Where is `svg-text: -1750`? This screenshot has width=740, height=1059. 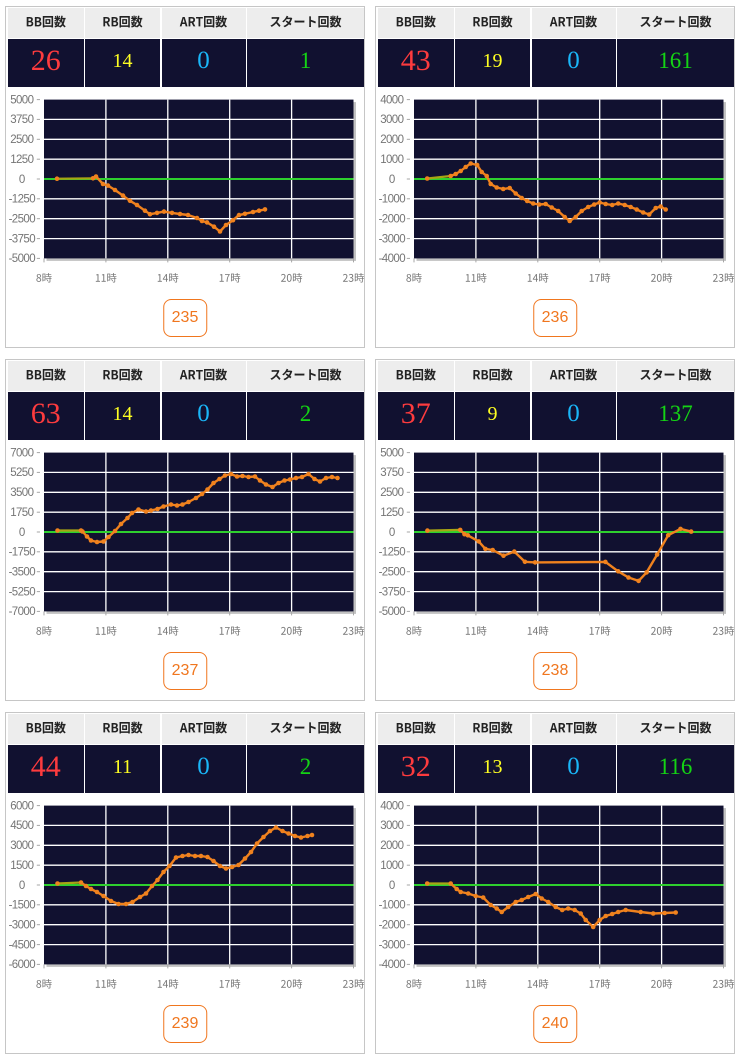 svg-text: -1750 is located at coordinates (22, 553).